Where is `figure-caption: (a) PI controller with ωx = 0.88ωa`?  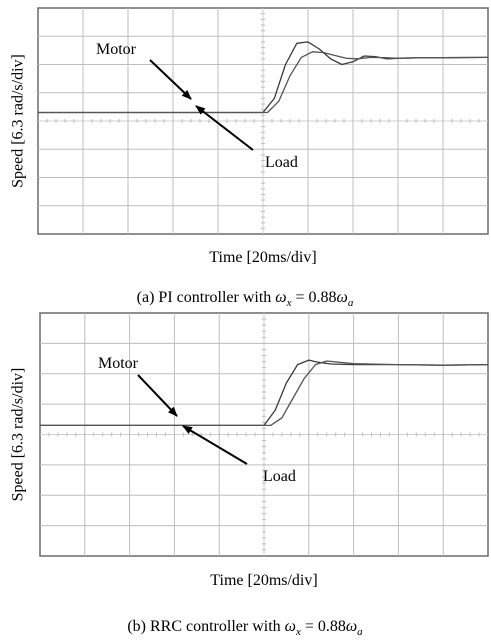
figure-caption: (a) PI controller with ωx = 0.88ωa is located at coordinates (245, 299).